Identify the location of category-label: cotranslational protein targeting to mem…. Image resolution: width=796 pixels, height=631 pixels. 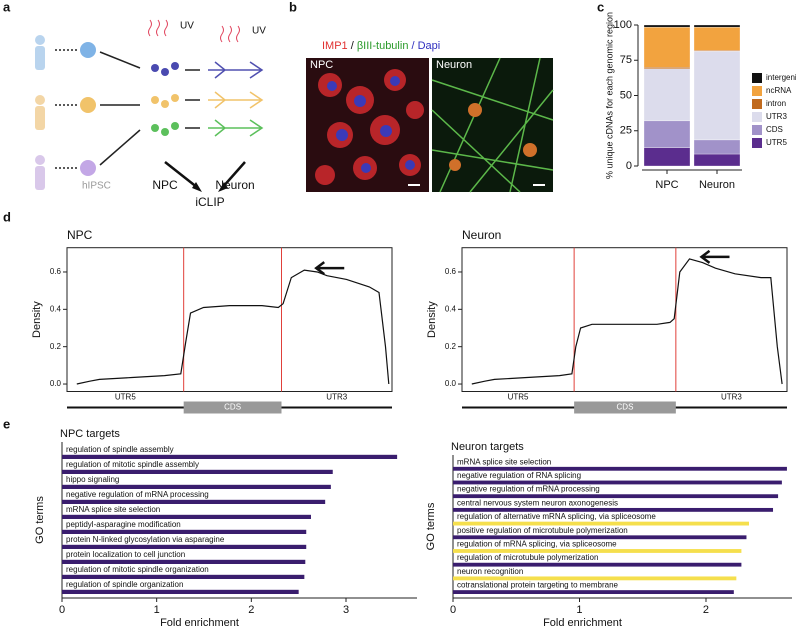
(538, 585).